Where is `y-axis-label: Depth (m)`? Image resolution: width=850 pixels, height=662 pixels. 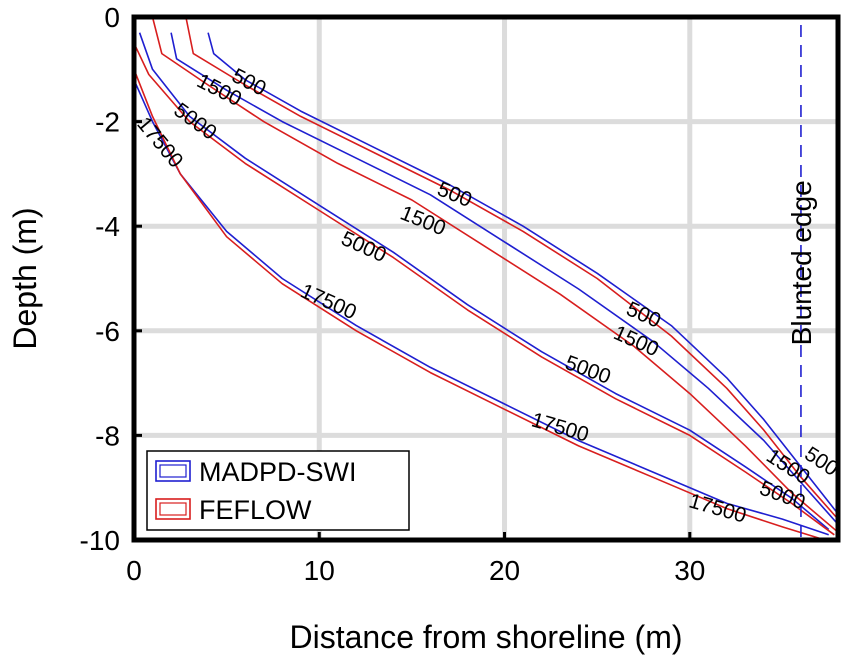
y-axis-label: Depth (m) is located at coordinates (25, 278).